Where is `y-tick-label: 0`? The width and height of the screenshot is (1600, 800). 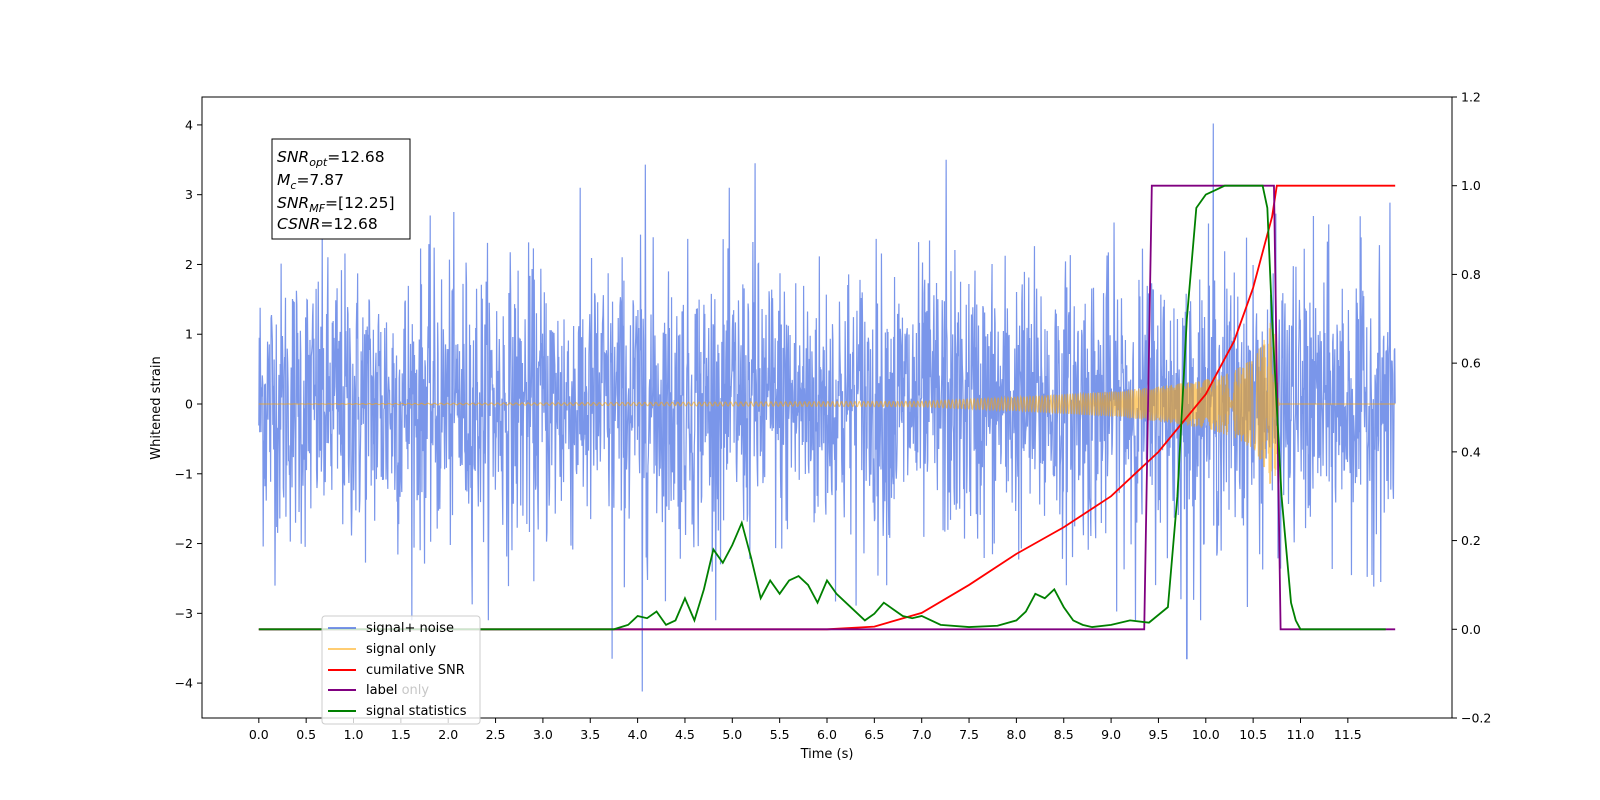 y-tick-label: 0 is located at coordinates (189, 404).